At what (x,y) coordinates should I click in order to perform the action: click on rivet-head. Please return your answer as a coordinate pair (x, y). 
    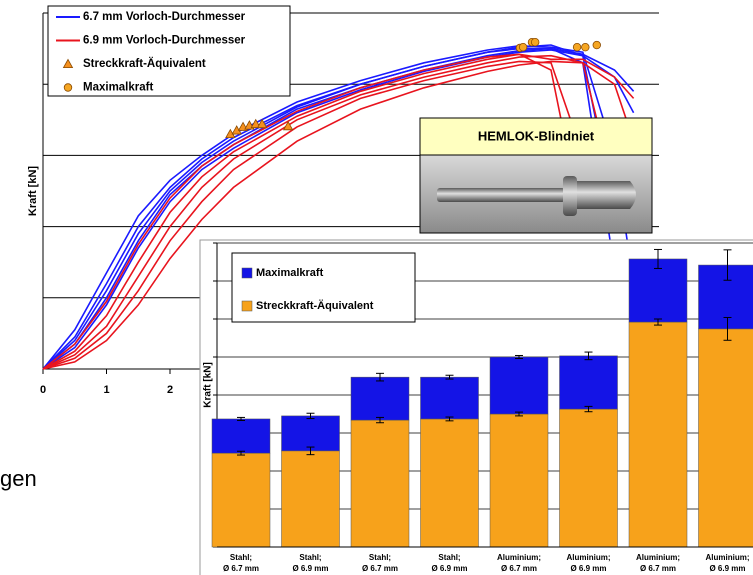
    Looking at the image, I should click on (570, 196).